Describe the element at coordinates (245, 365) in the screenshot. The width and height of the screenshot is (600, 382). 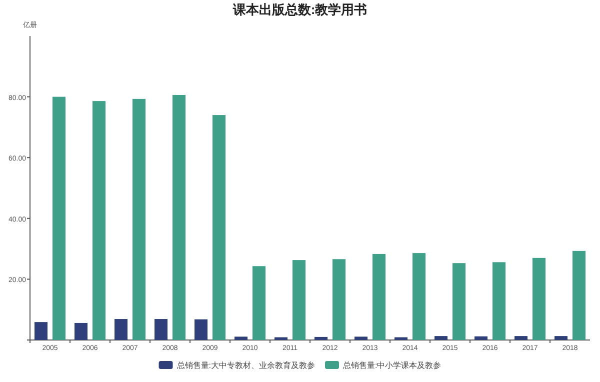
I see `legend-label: 总销售量:大中专教材、业余教育及教参` at that location.